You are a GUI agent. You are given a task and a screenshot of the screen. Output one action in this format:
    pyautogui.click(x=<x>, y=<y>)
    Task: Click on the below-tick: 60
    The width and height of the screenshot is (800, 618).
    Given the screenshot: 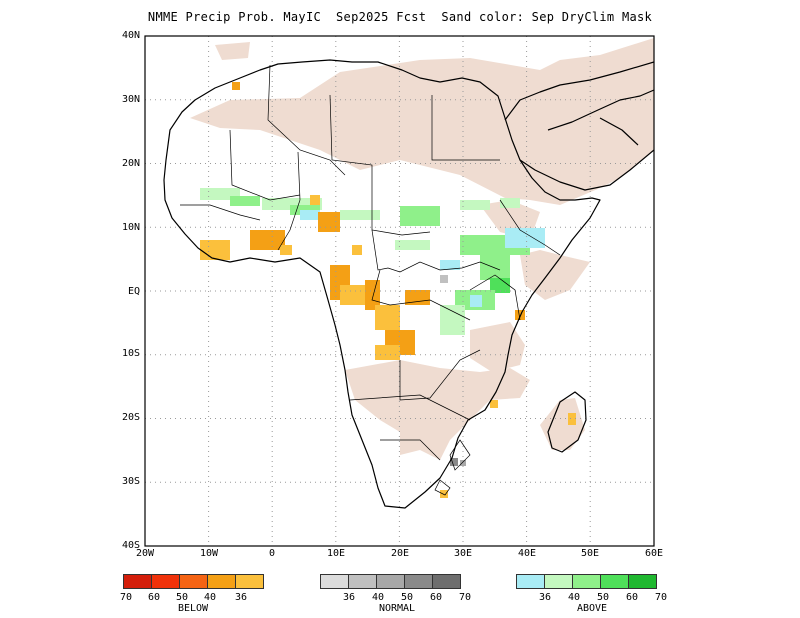 What is the action you would take?
    pyautogui.click(x=154, y=597)
    